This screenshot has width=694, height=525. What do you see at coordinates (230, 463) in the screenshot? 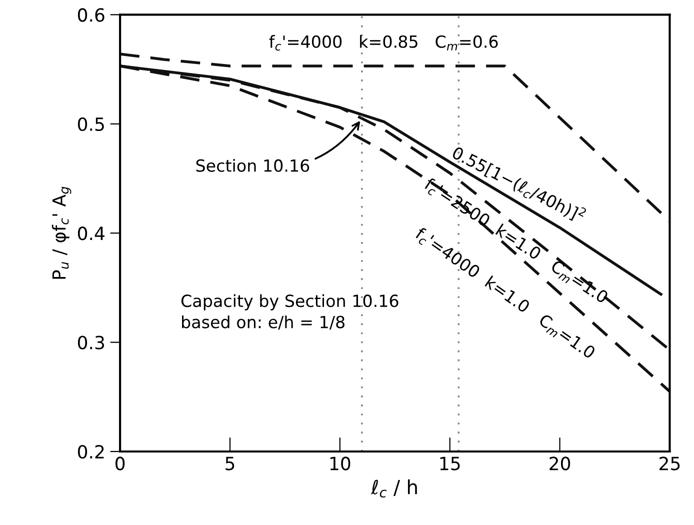
I see `x-tick-label: 5` at bounding box center [230, 463].